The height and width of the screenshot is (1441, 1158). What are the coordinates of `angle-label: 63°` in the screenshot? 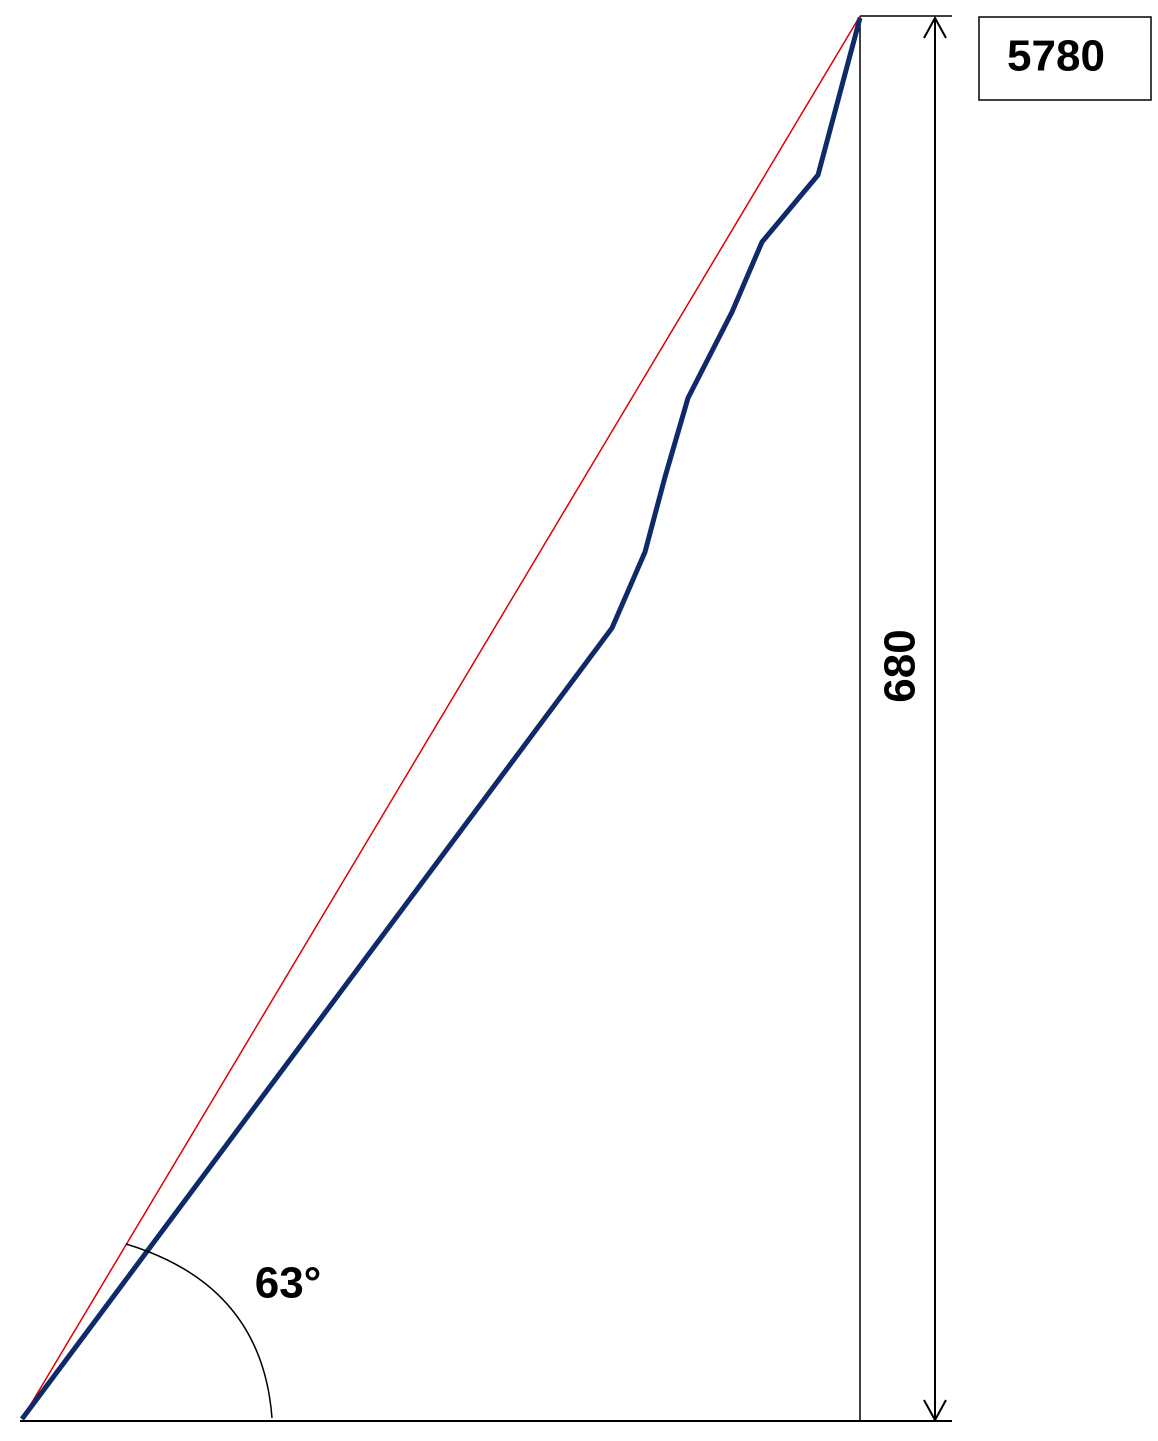 It's located at (288, 1283).